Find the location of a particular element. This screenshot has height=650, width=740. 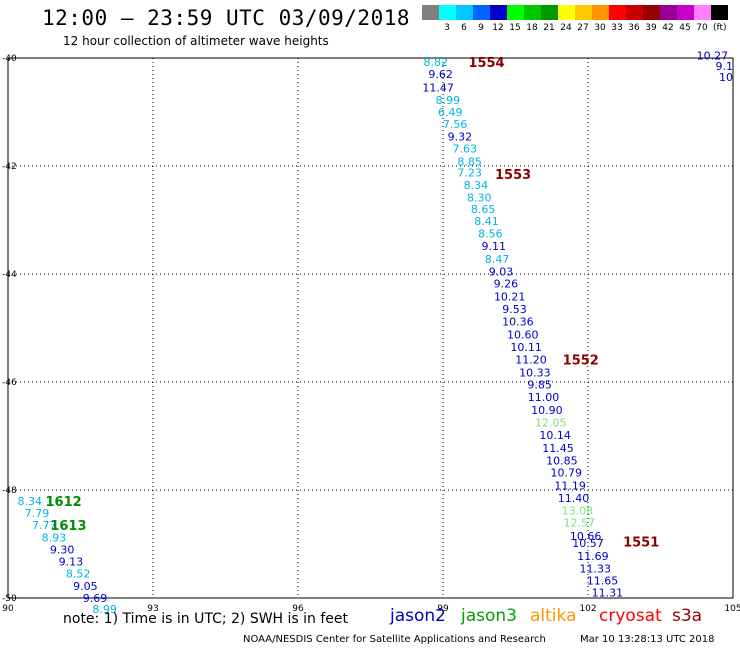

scale-label: 27 is located at coordinates (583, 28).